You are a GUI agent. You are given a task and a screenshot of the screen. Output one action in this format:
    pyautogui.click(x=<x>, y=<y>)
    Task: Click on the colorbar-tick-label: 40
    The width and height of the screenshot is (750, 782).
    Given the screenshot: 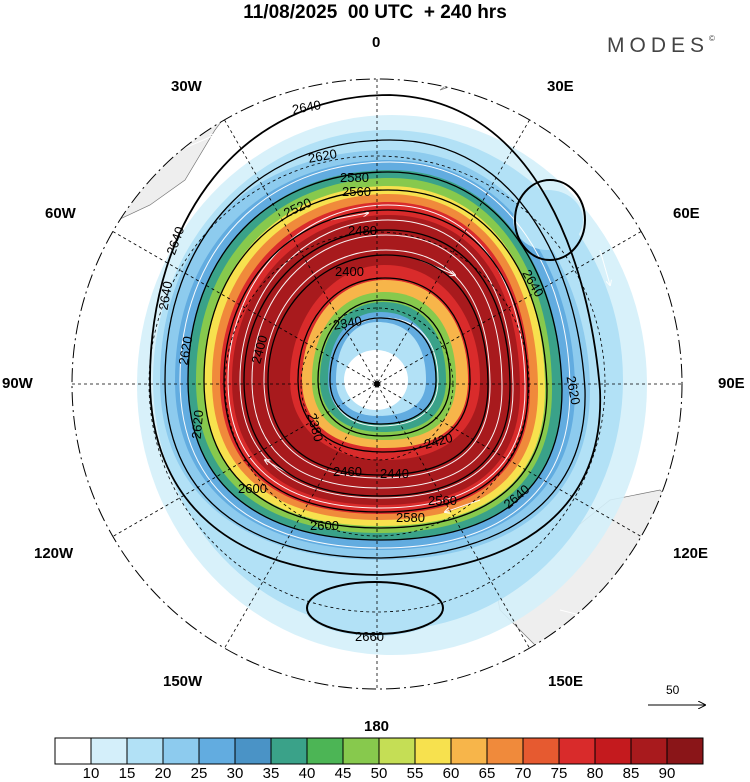 What is the action you would take?
    pyautogui.click(x=307, y=773)
    